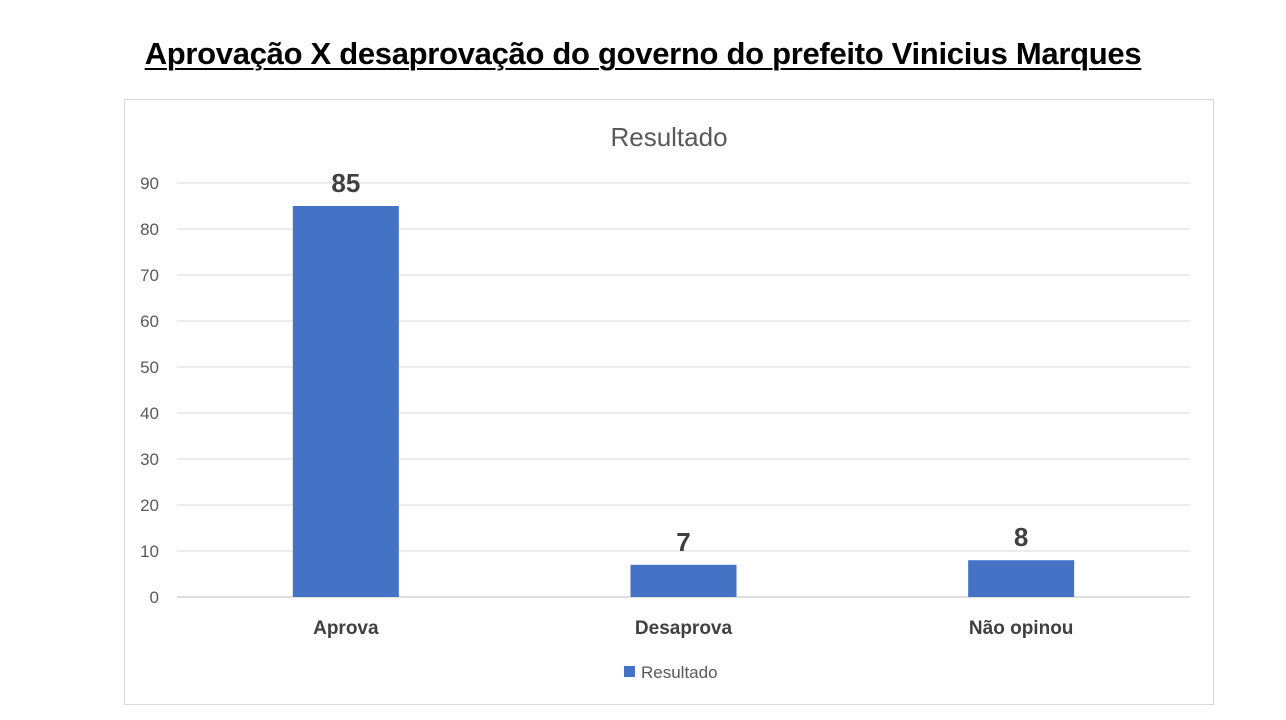  I want to click on data-label: 85, so click(345, 183).